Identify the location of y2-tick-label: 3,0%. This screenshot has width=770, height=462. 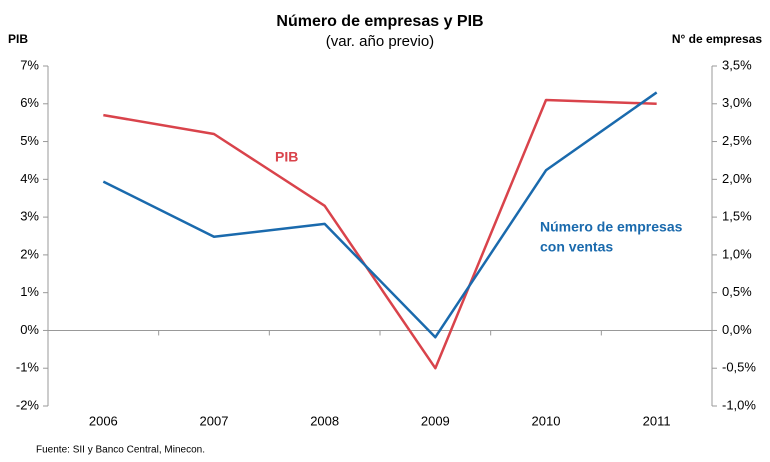
(737, 102).